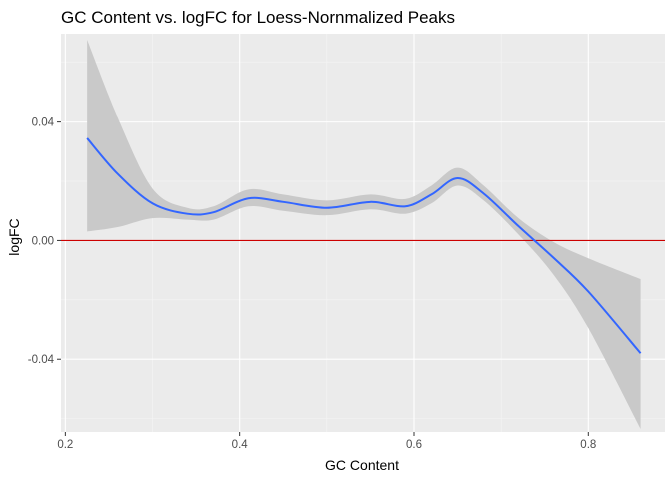 This screenshot has width=672, height=480. I want to click on x-tick-label: 0.6, so click(414, 445).